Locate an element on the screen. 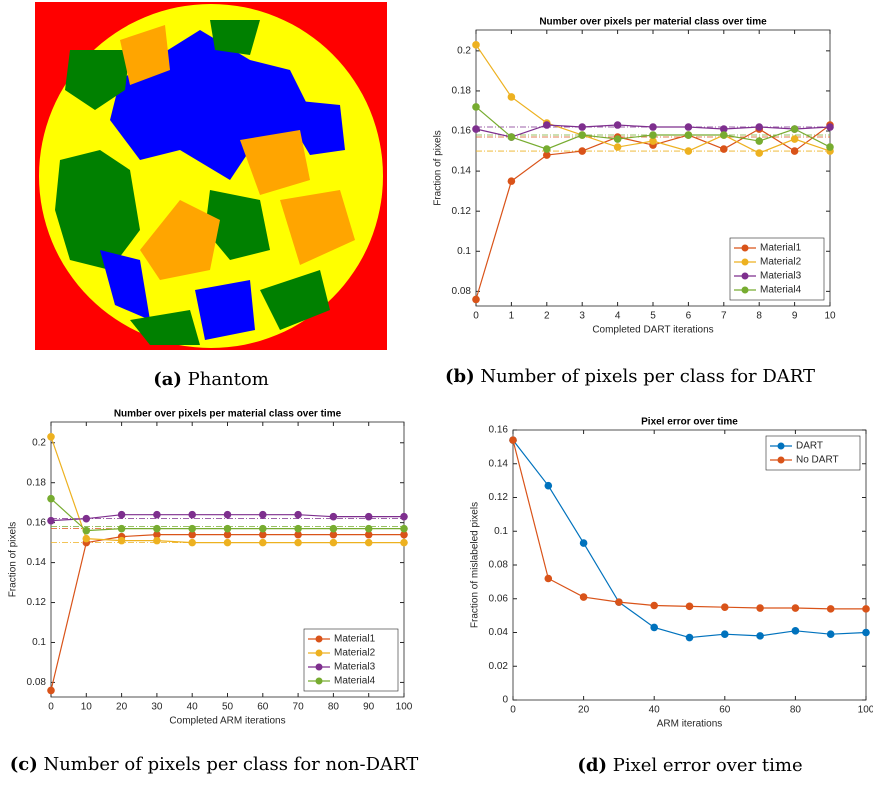  y-tick-label: 0.12 is located at coordinates (462, 211).